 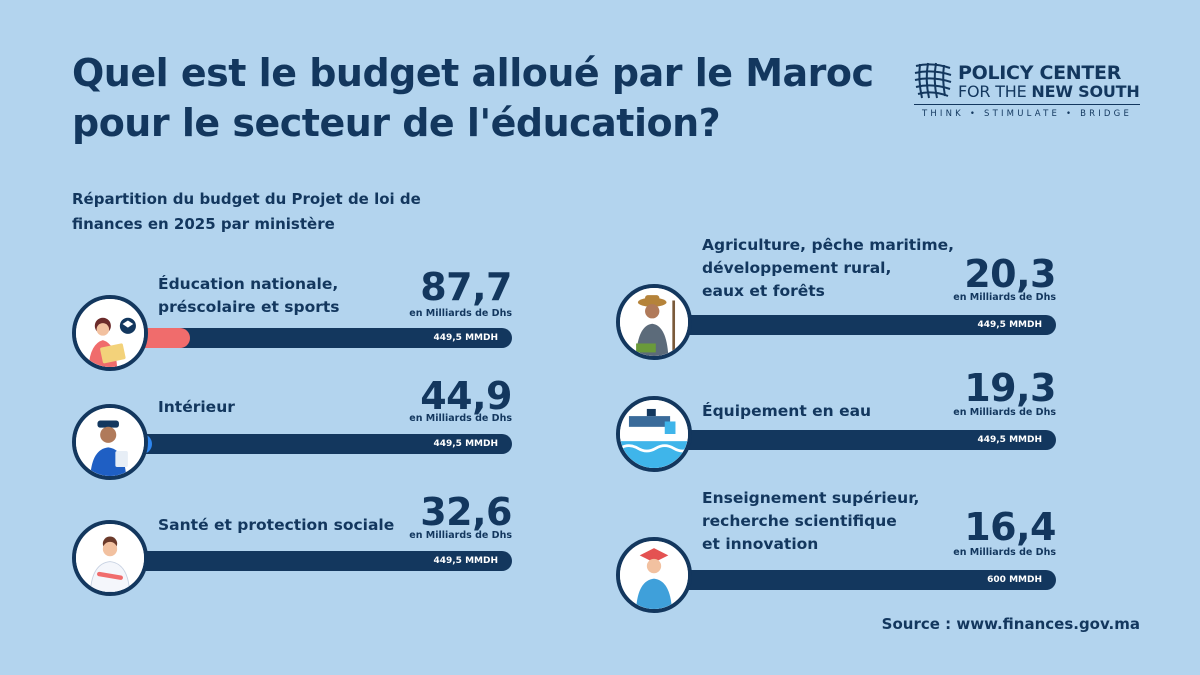 I want to click on graduate-icon, so click(x=654, y=575).